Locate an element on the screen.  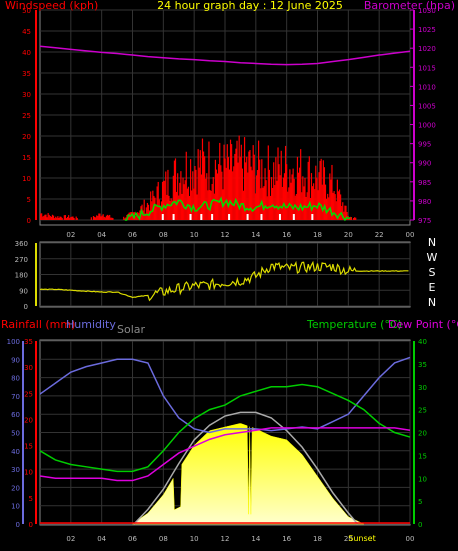
direction-tick-label: 270 is located at coordinates (21, 260).